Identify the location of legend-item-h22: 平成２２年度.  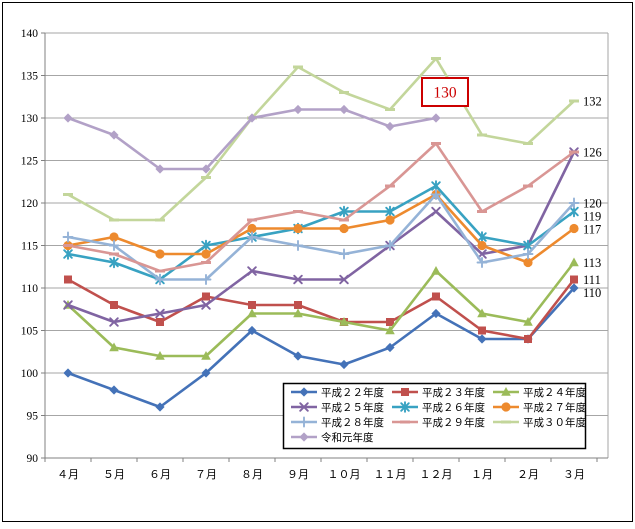
(337, 392).